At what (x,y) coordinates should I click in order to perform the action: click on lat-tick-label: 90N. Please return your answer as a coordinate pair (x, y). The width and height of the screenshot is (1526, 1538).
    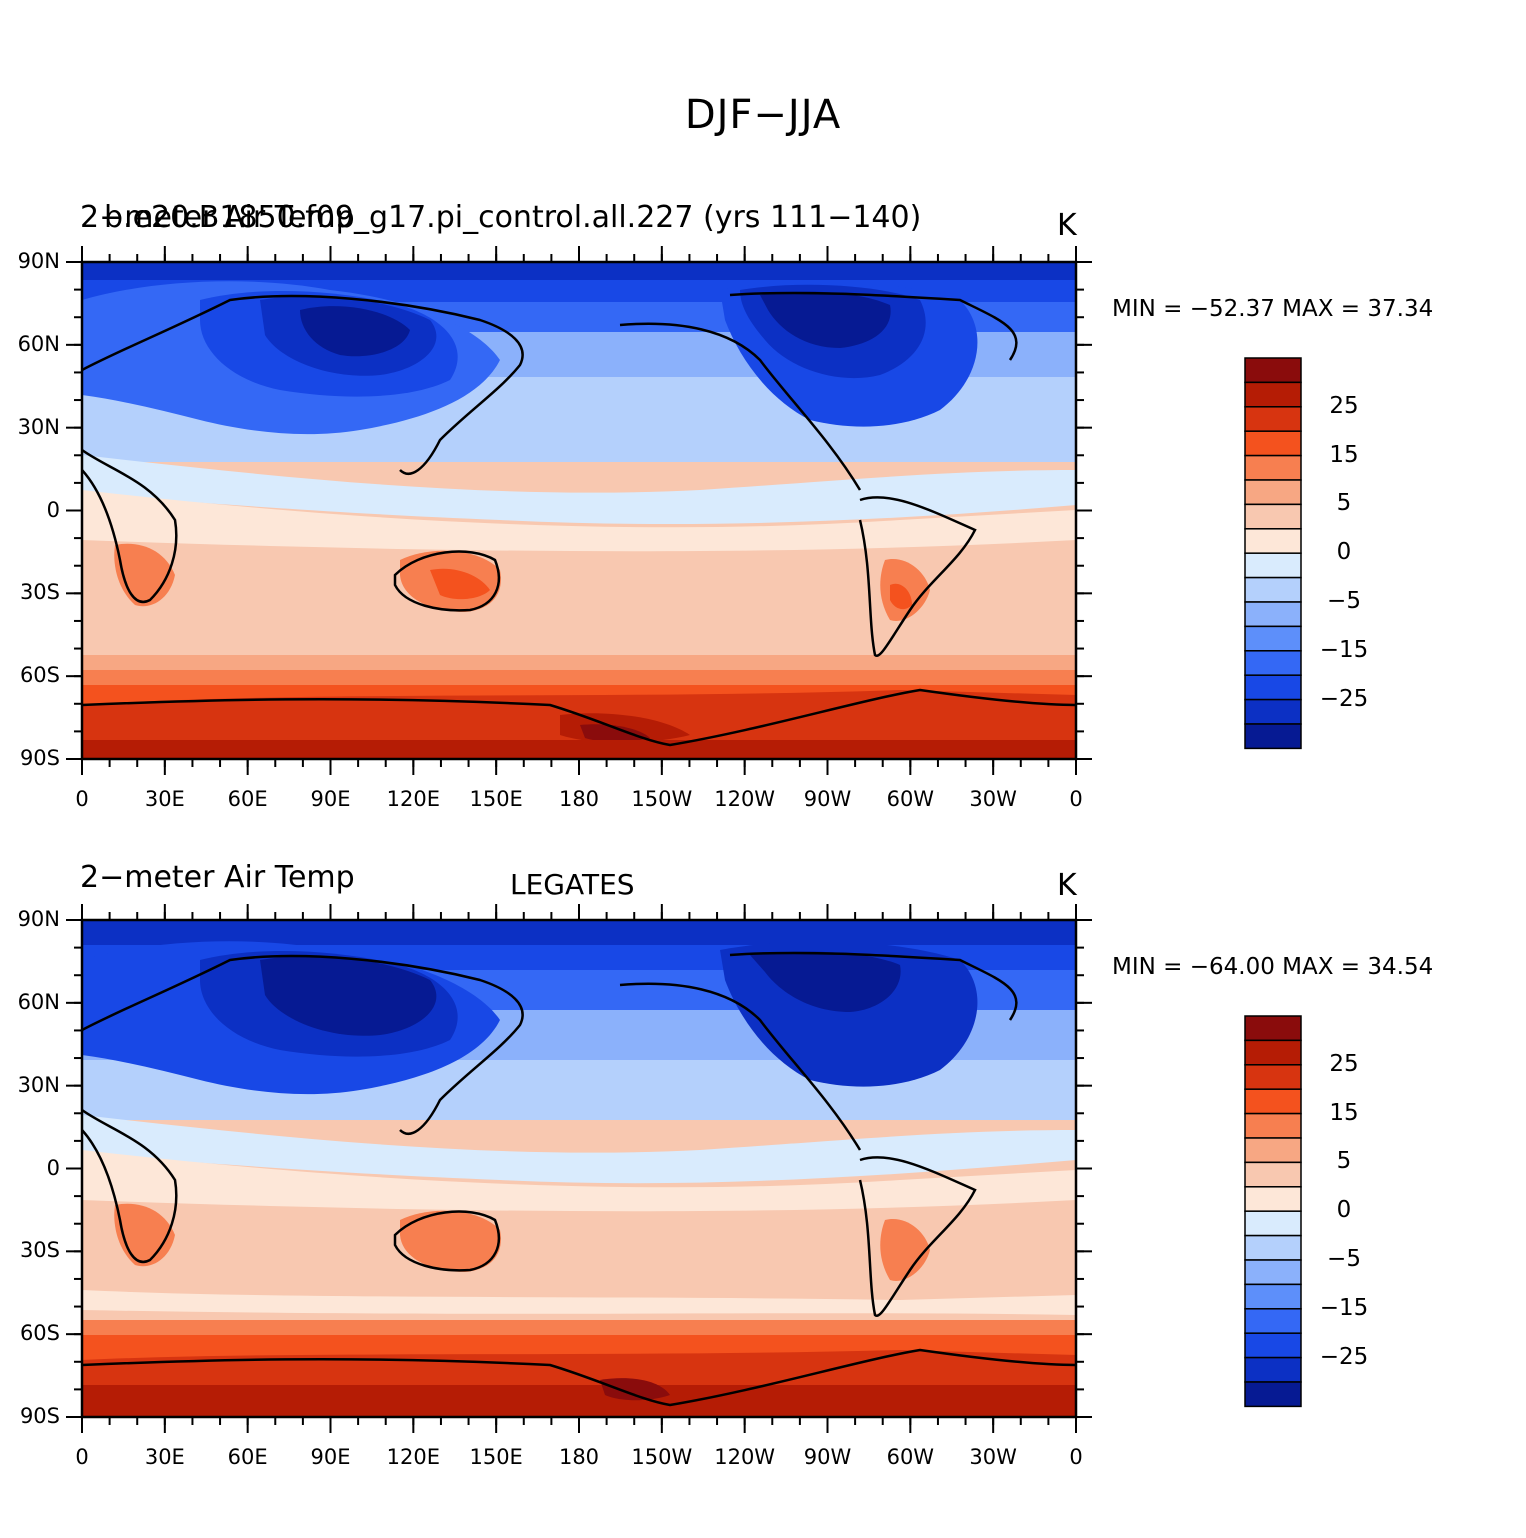
    Looking at the image, I should click on (38, 261).